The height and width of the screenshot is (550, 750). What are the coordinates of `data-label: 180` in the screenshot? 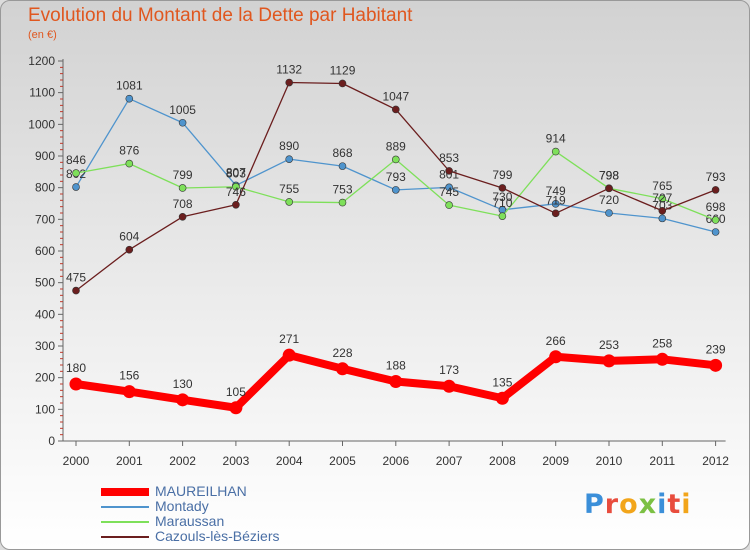 It's located at (76, 368).